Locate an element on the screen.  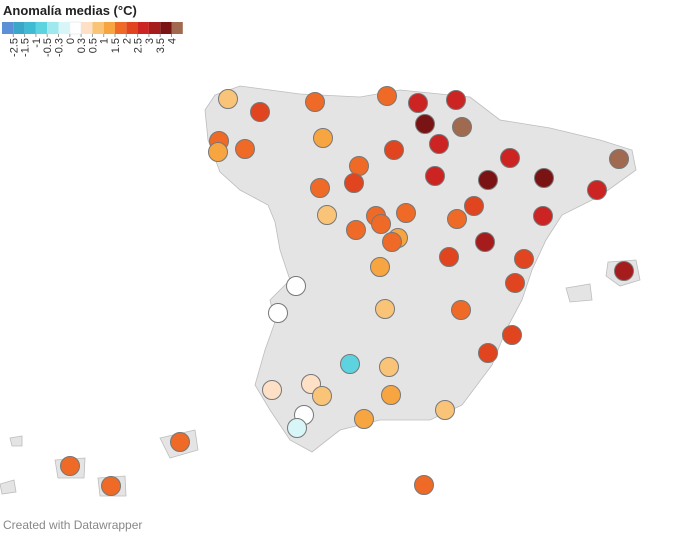
legend-label: 3 is located at coordinates (150, 41).